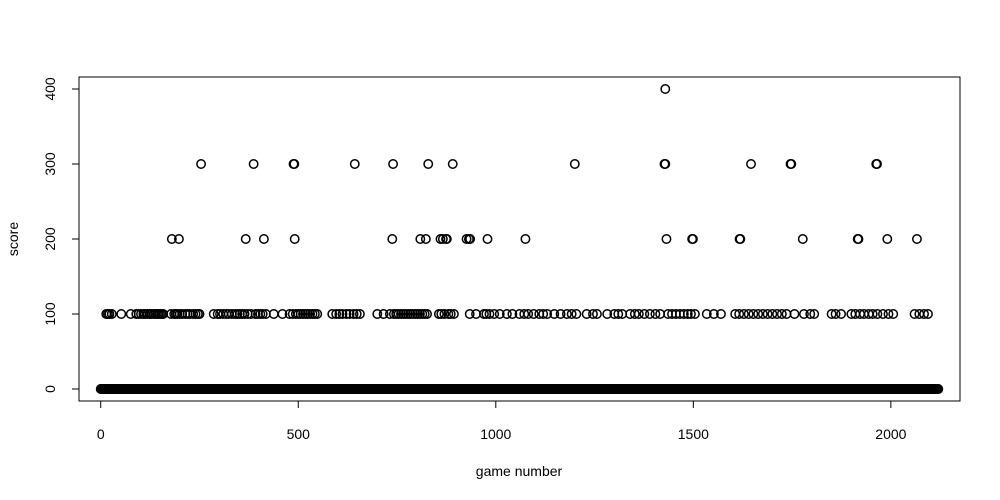 The height and width of the screenshot is (500, 1000). What do you see at coordinates (693, 434) in the screenshot?
I see `x-tick-label: 1500` at bounding box center [693, 434].